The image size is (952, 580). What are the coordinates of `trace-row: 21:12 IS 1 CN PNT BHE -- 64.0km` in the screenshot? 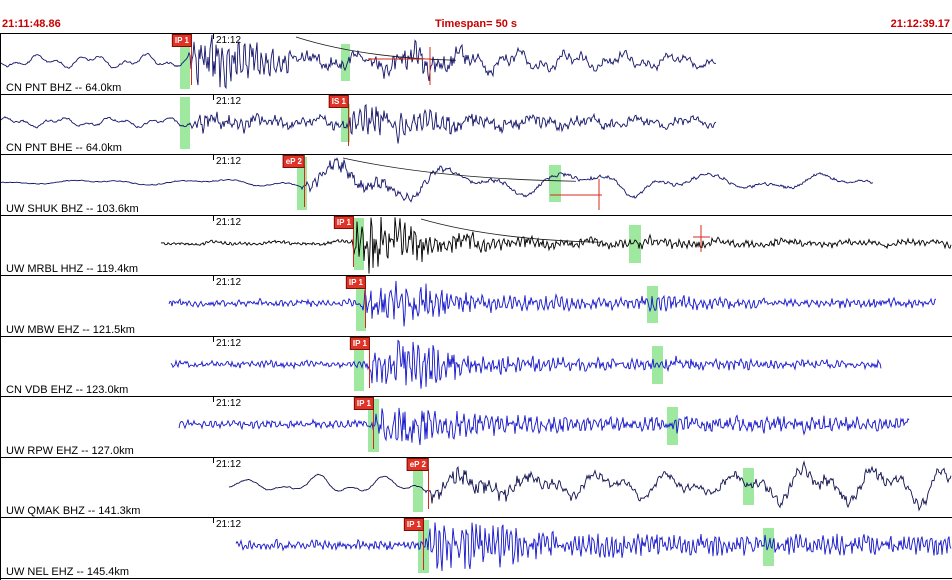 It's located at (476, 125).